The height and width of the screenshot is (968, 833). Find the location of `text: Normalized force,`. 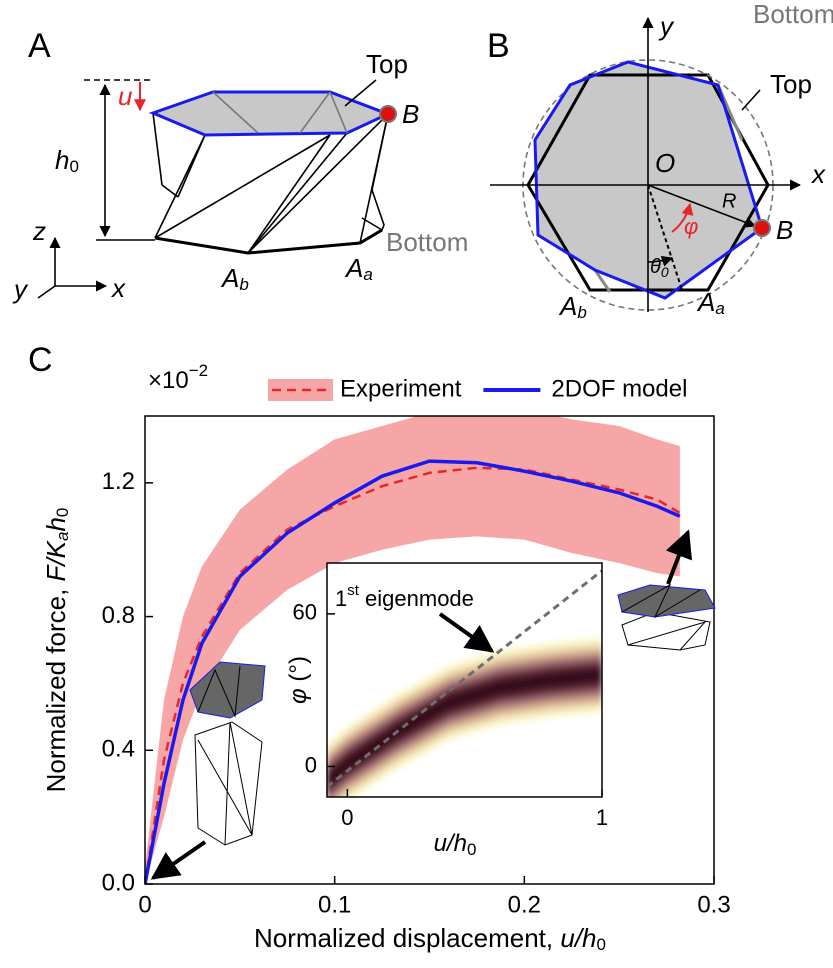

text: Normalized force, is located at coordinates (56, 686).